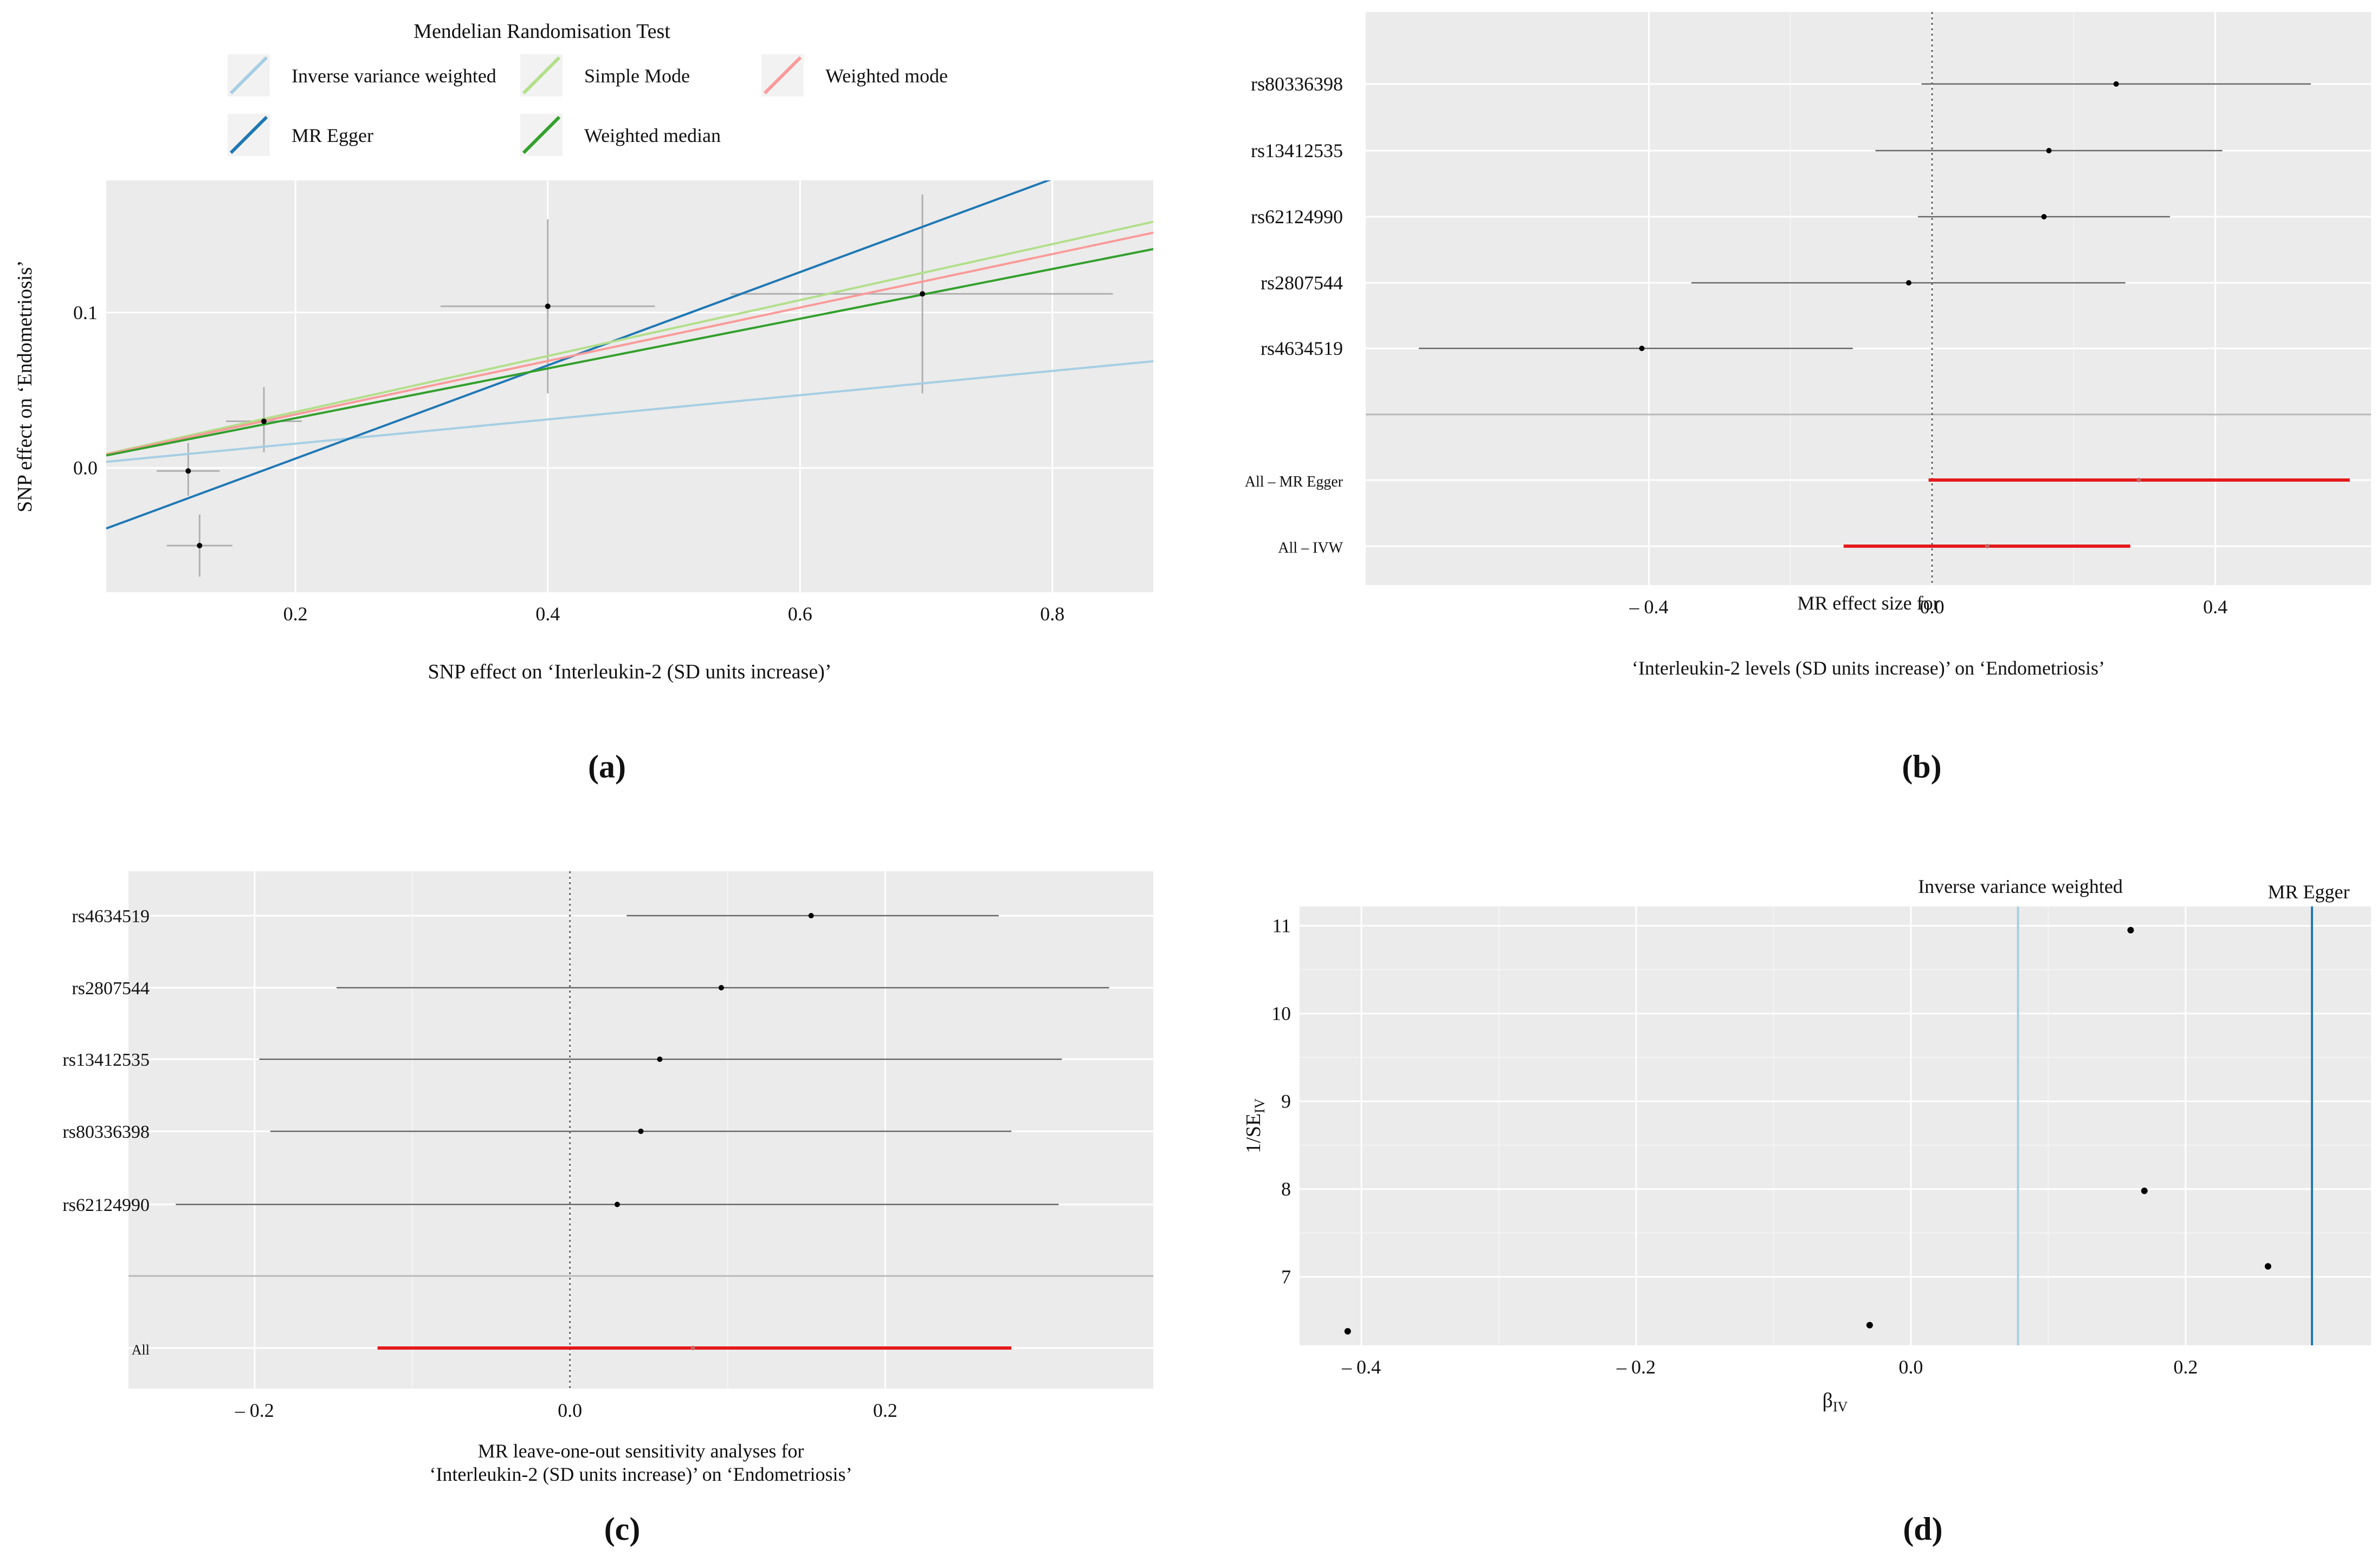 The width and height of the screenshot is (2377, 1568). I want to click on legend-swatch-weighted_mode, so click(783, 76).